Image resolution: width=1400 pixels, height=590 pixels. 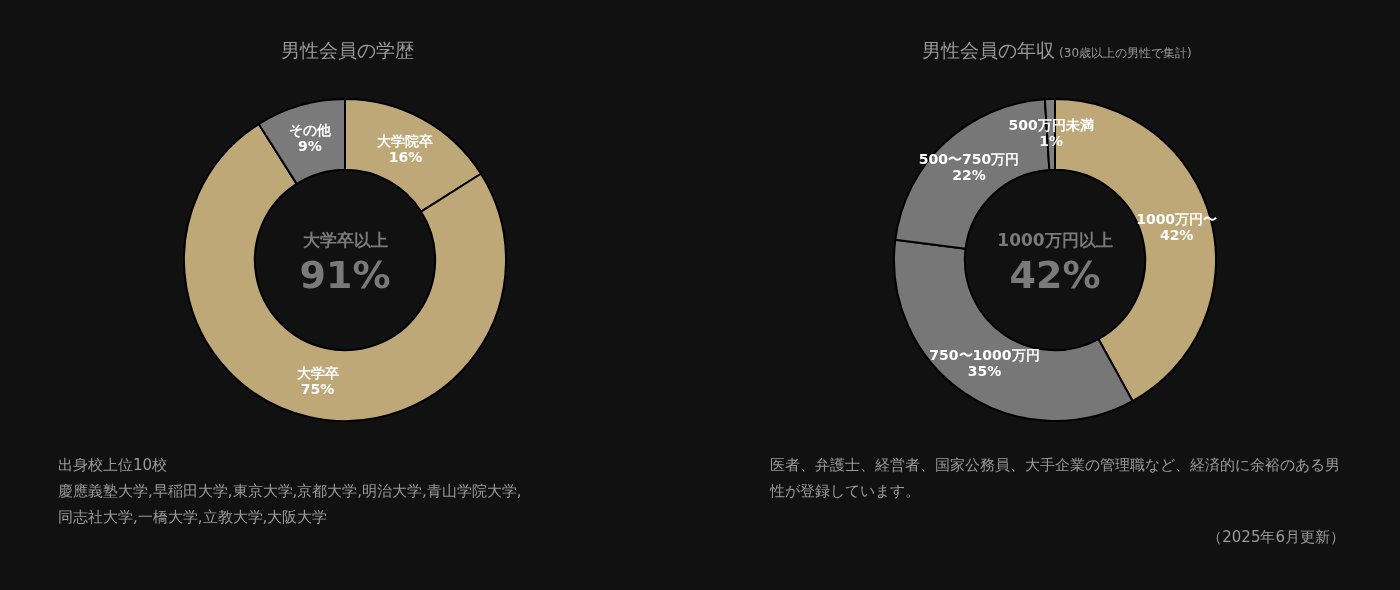 What do you see at coordinates (193, 517) in the screenshot?
I see `text: 同志社大学,一橋大学,立教大学,大阪大学` at bounding box center [193, 517].